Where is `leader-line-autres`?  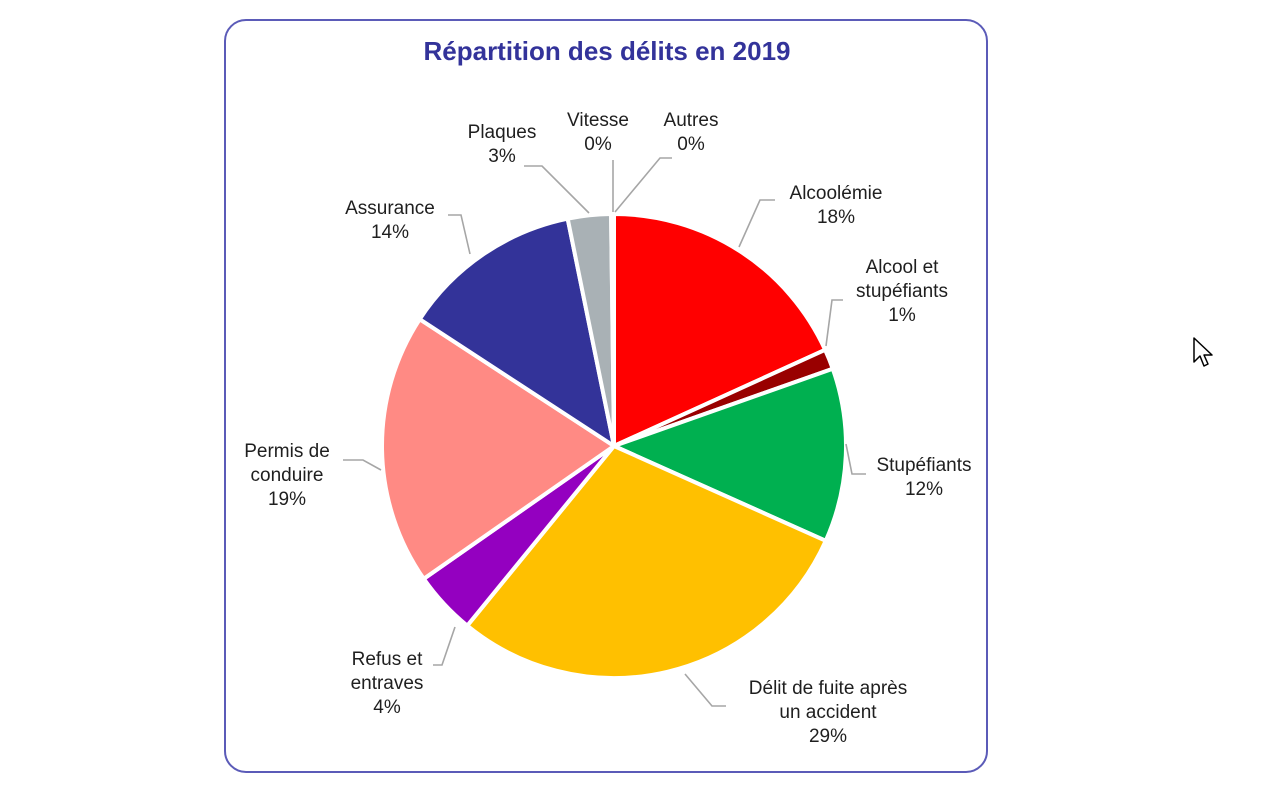 leader-line-autres is located at coordinates (643, 185).